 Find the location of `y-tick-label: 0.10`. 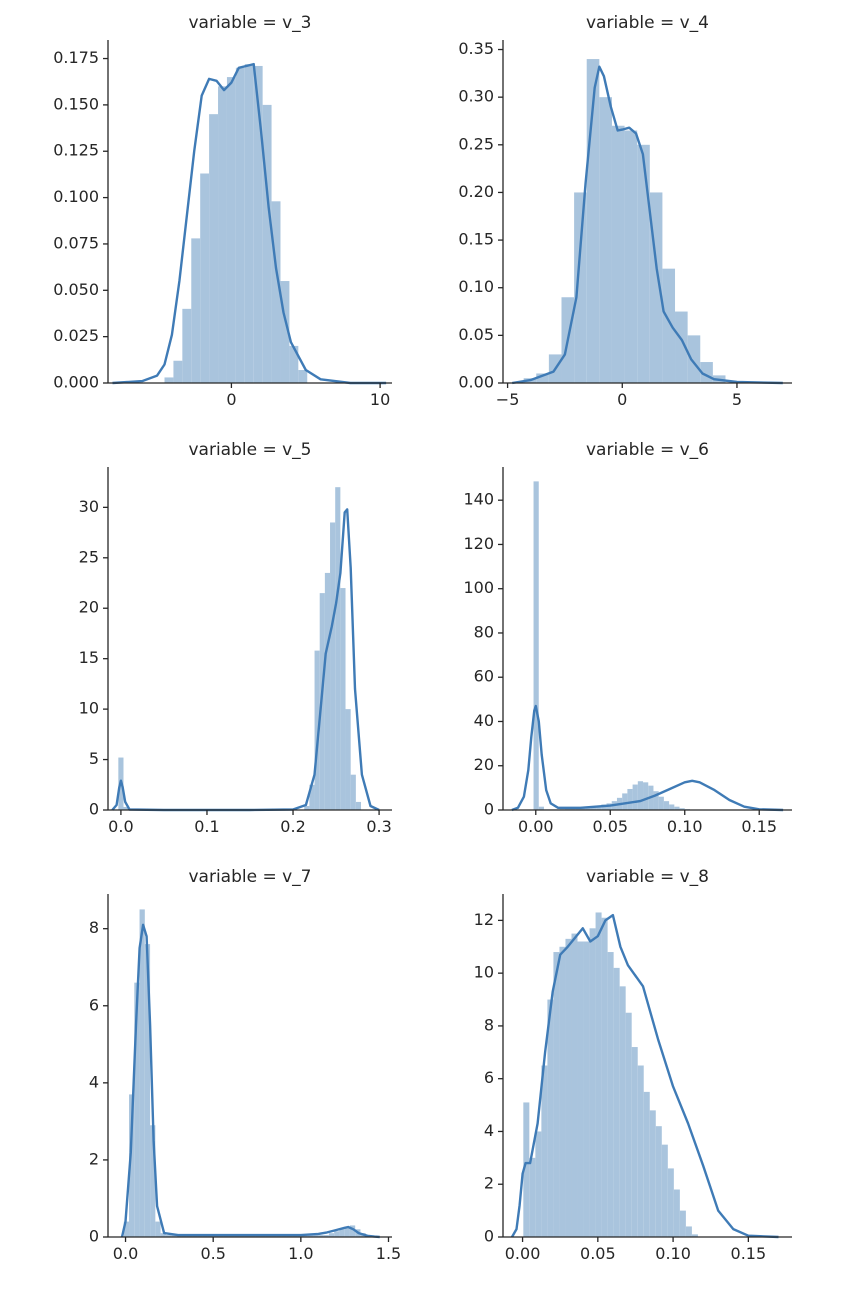

y-tick-label: 0.10 is located at coordinates (476, 286).